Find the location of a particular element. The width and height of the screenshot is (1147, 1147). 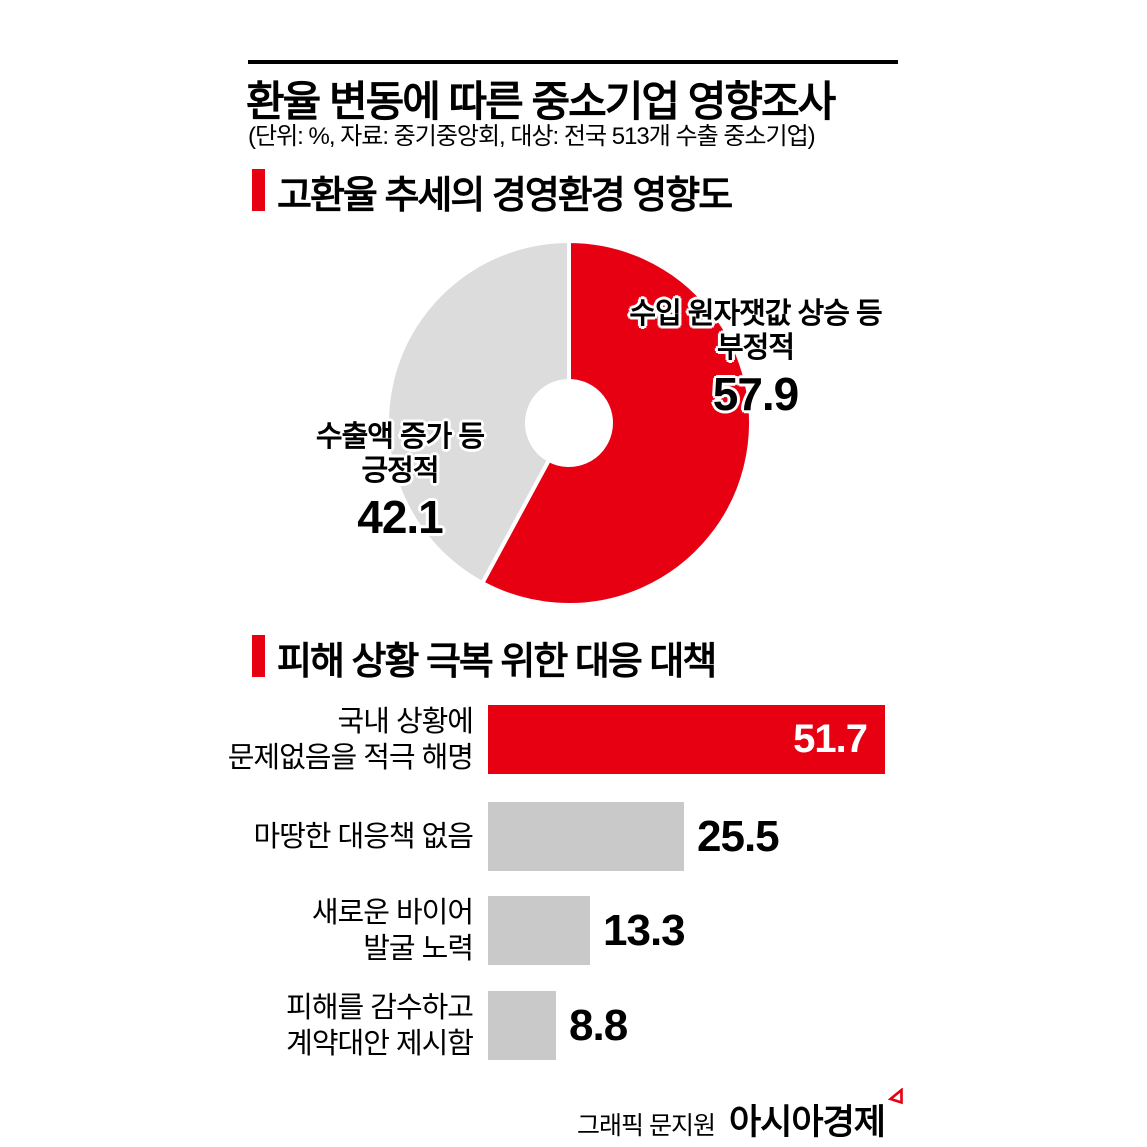

brand-logo-text: 아시아경제 is located at coordinates (807, 1122).